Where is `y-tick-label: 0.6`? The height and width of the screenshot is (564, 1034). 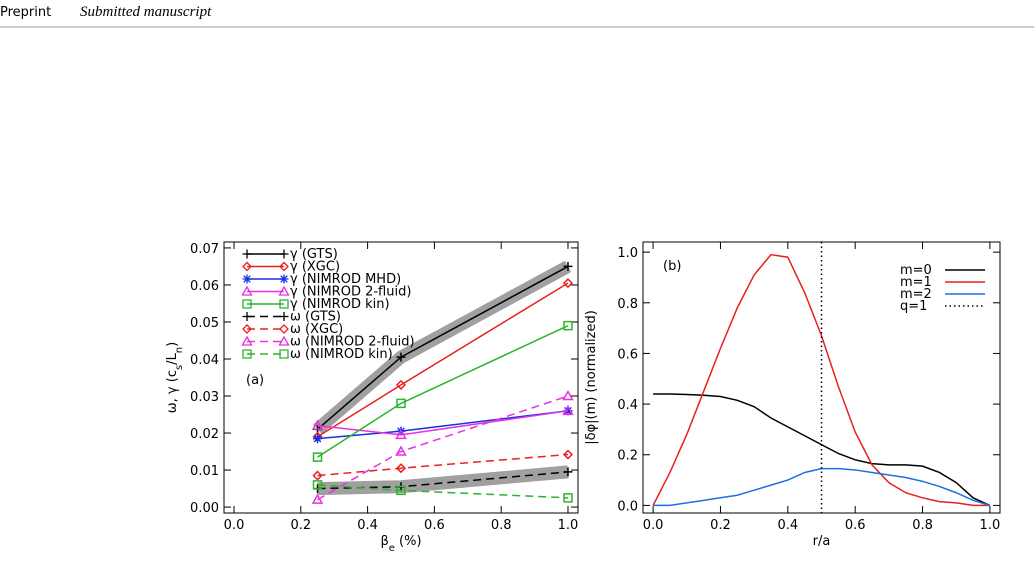 y-tick-label: 0.6 is located at coordinates (627, 354).